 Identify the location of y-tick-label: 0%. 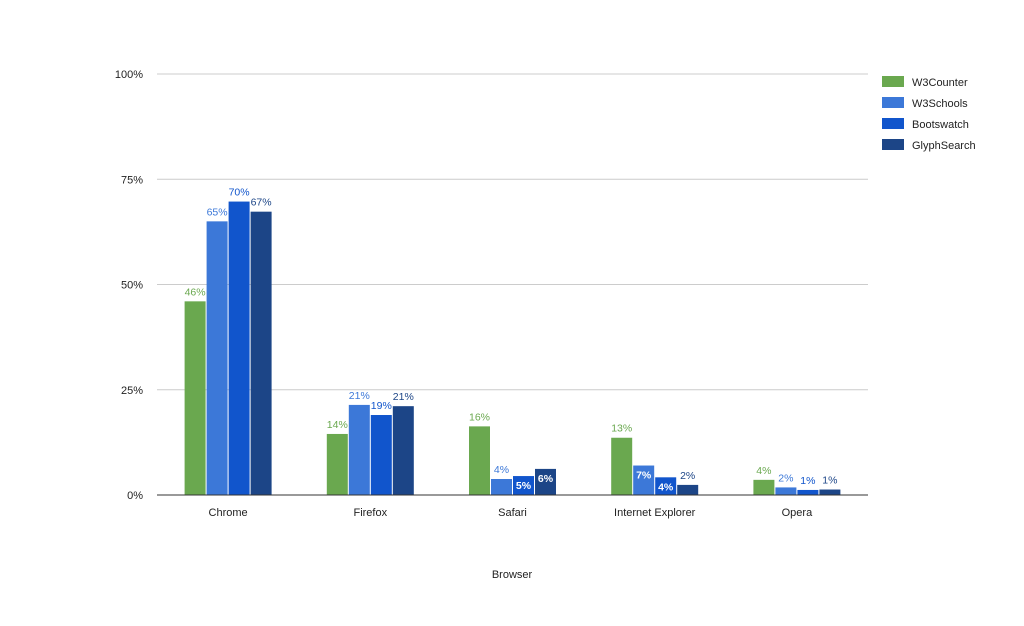
(135, 496).